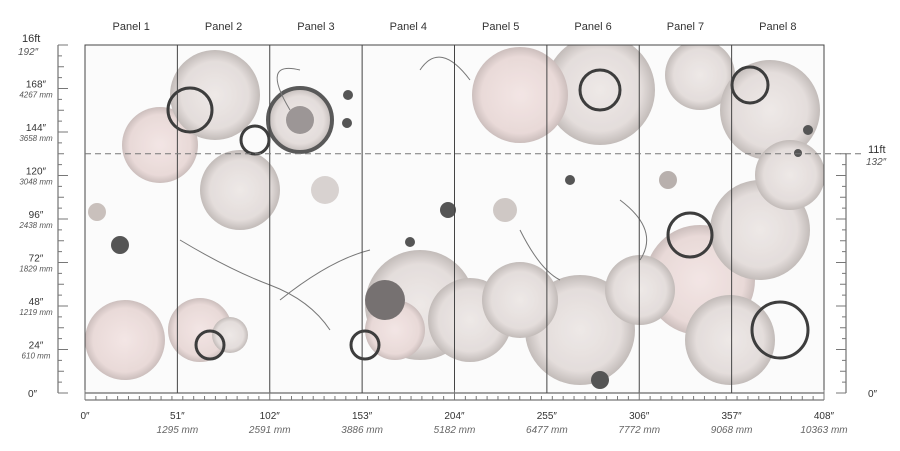  What do you see at coordinates (732, 430) in the screenshot?
I see `bottom-axis-tick-mm: 9068 mm` at bounding box center [732, 430].